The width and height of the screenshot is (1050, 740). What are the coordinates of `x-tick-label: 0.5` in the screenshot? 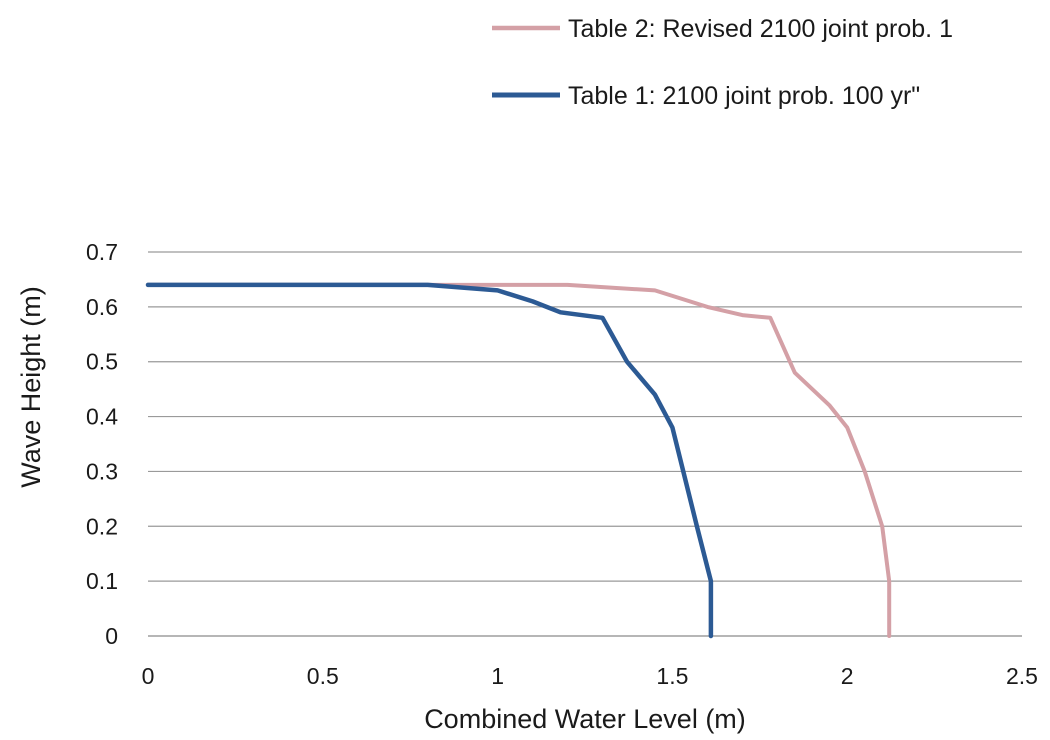 It's located at (323, 676).